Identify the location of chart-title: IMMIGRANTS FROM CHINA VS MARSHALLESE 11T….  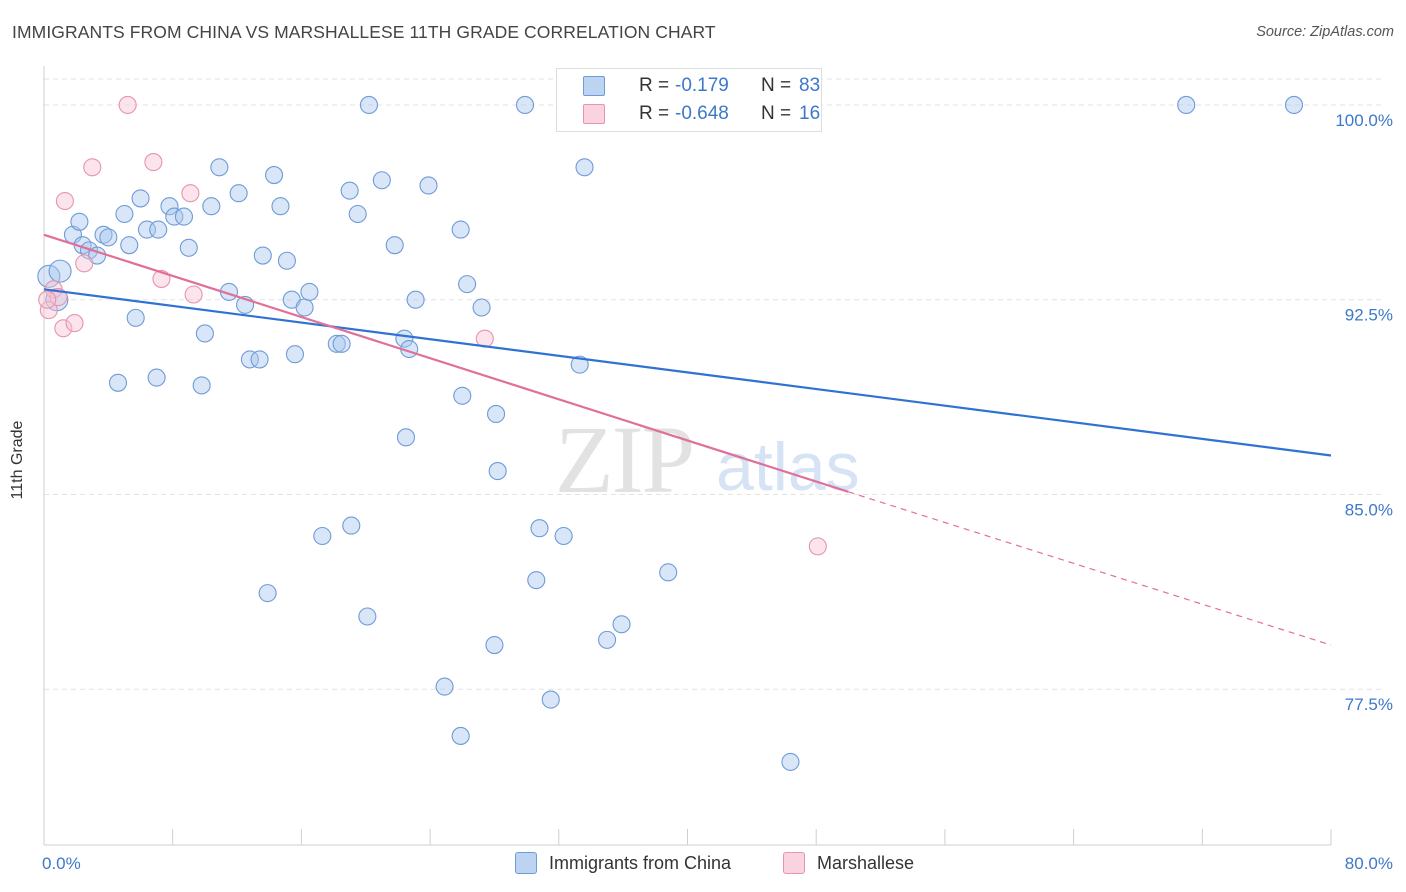
(364, 32).